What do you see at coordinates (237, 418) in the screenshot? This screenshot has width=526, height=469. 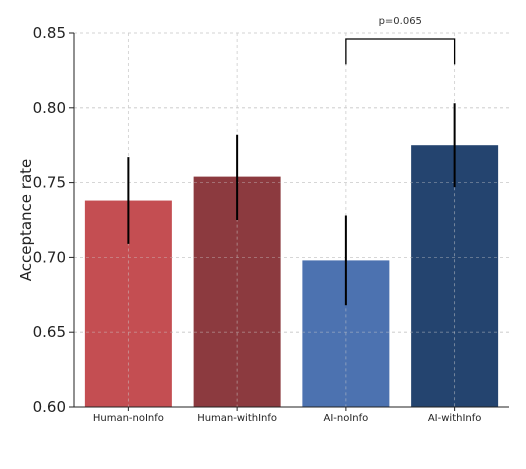 I see `x-tick-label: Human-withInfo` at bounding box center [237, 418].